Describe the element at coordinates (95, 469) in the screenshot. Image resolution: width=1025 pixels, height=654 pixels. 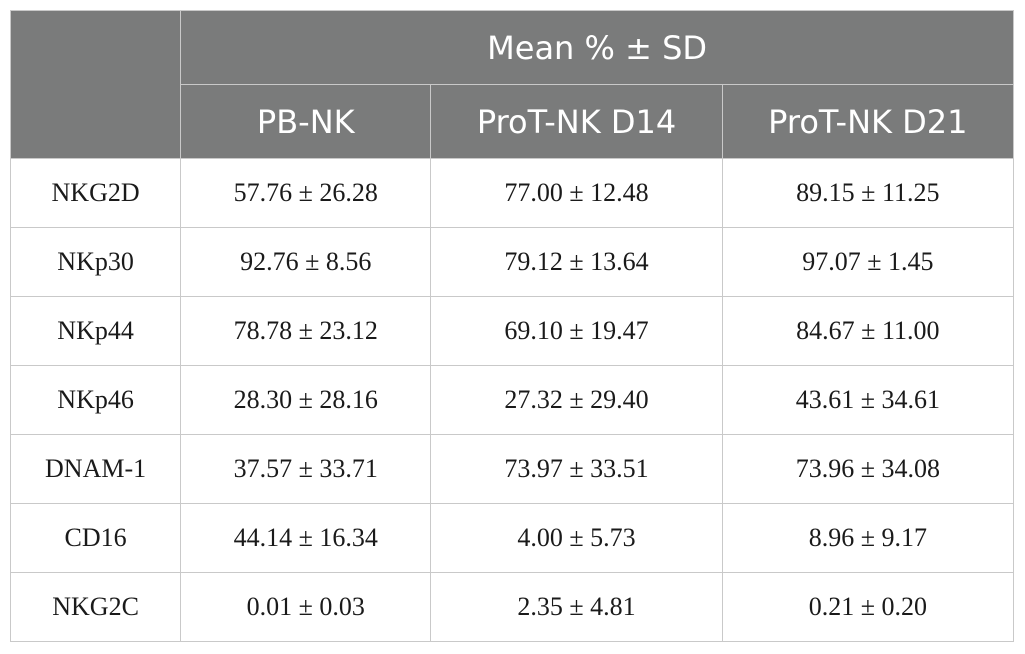
I see `row-label: DNAM-1` at that location.